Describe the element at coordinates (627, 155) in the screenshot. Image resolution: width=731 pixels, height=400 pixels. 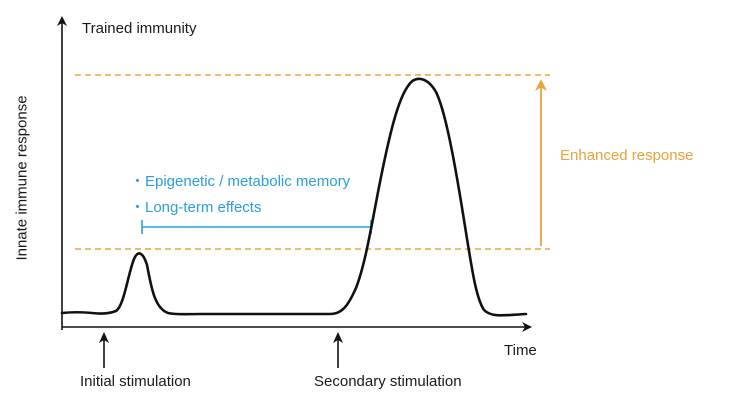
I see `enhanced-response-label: Enhanced response` at that location.